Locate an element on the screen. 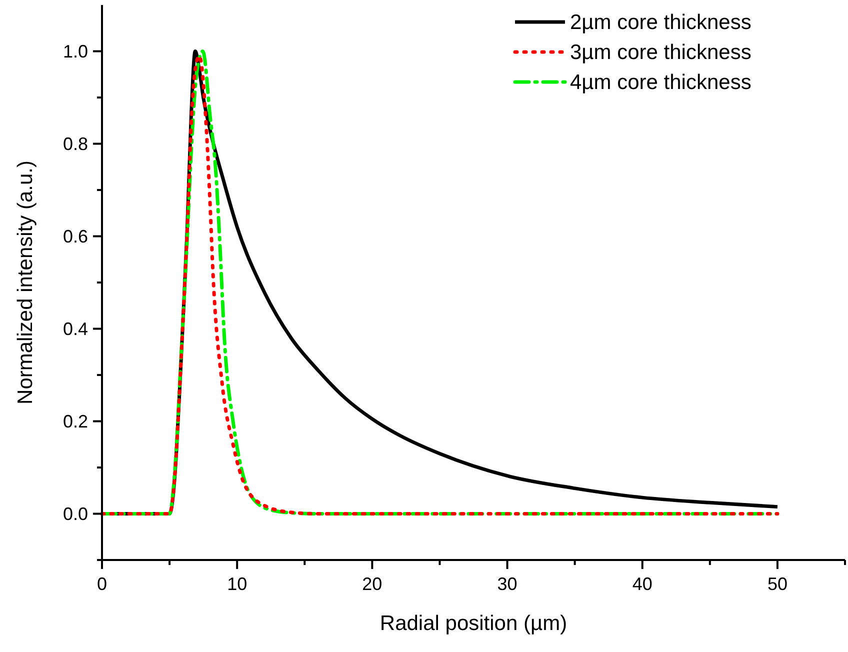 The width and height of the screenshot is (848, 652). x-tick-label: 30 is located at coordinates (507, 584).